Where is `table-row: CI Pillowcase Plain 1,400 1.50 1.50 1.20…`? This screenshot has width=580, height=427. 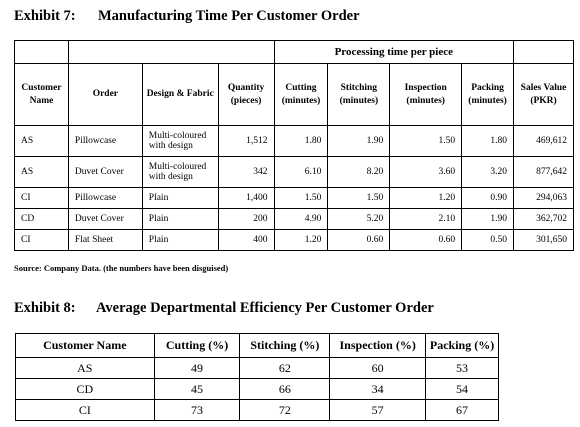
table-row: CI Pillowcase Plain 1,400 1.50 1.50 1.20… is located at coordinates (294, 198).